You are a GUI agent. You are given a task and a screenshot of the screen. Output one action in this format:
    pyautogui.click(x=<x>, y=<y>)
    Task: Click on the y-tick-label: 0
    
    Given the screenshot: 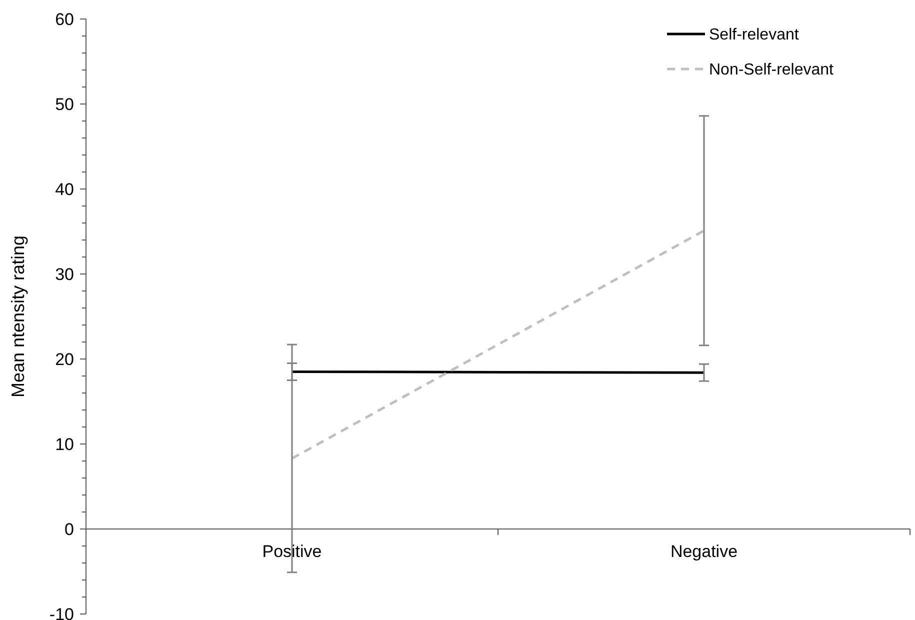 What is the action you would take?
    pyautogui.click(x=69, y=529)
    